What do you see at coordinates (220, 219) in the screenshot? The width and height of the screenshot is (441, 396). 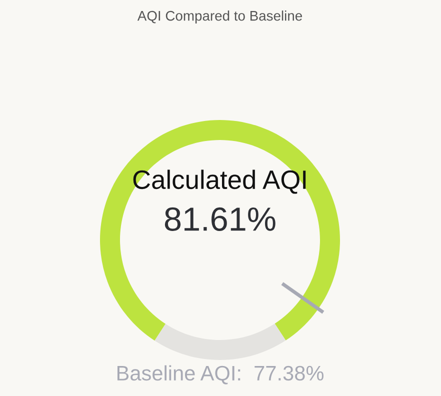 I see `data-label: 81.61%` at bounding box center [220, 219].